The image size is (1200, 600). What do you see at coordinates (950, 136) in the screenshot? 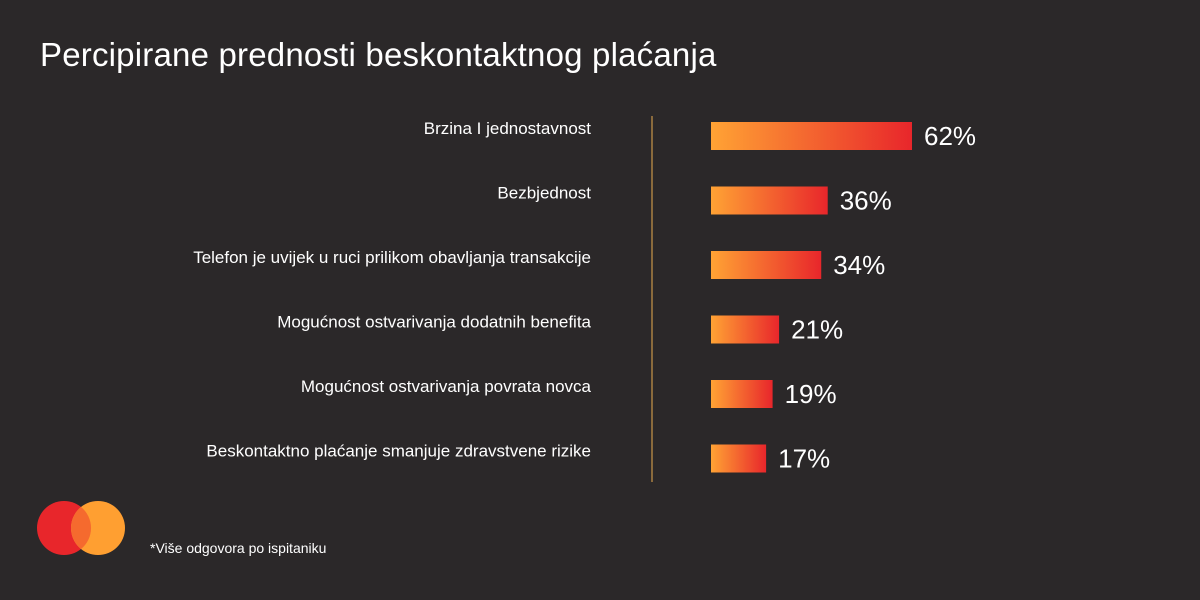
I see `value-label: 62%` at bounding box center [950, 136].